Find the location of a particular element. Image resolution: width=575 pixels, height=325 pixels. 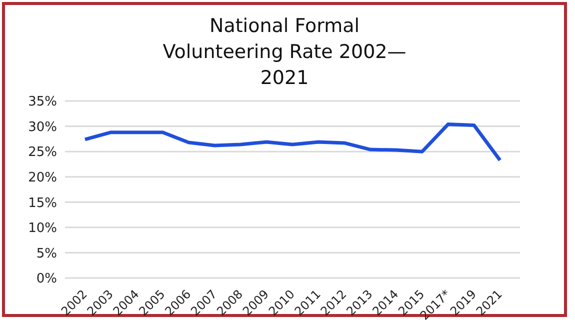

chart-title: National Formal Volunteering Rate 2002—2021 is located at coordinates (285, 52).